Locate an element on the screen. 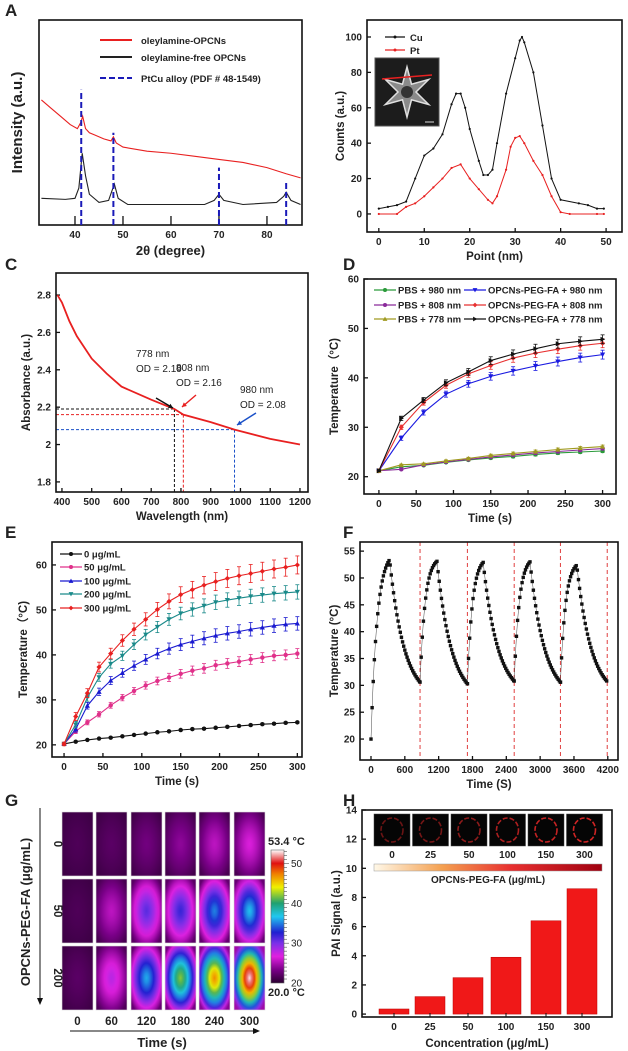 This screenshot has height=1051, width=628. panel-label: G is located at coordinates (11, 800).